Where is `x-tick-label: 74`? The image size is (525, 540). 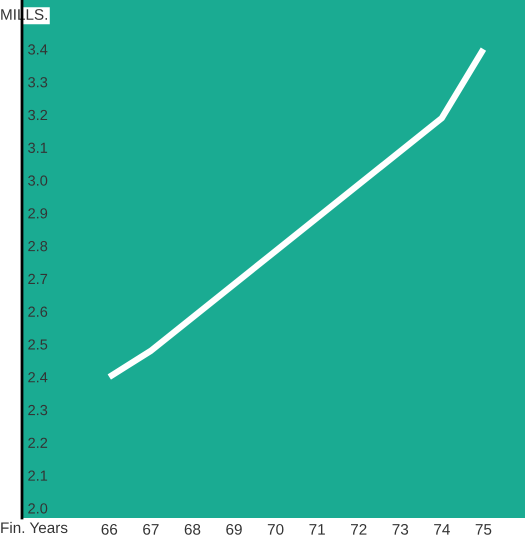
x-tick-label: 74 is located at coordinates (442, 529).